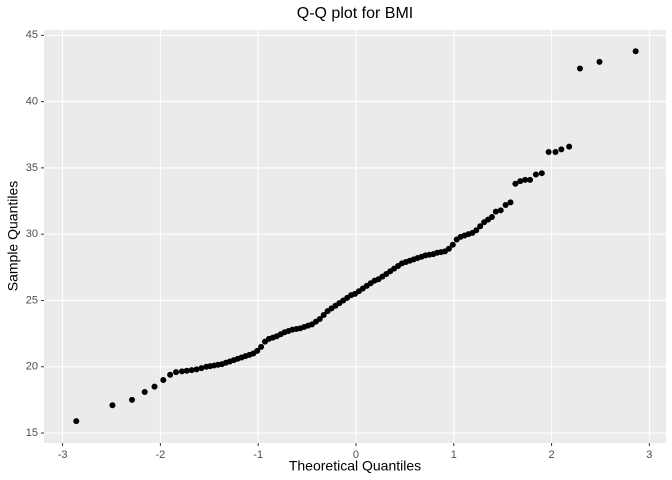 The image size is (672, 480). Describe the element at coordinates (258, 455) in the screenshot. I see `x-tick-label: -1` at that location.